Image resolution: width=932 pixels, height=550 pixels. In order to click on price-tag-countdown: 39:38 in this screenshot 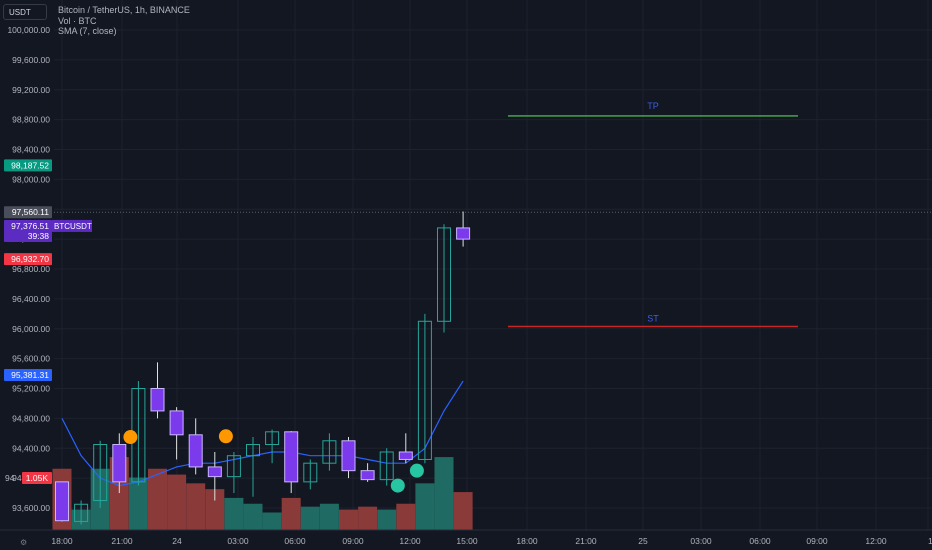, I will do `click(39, 236)`.